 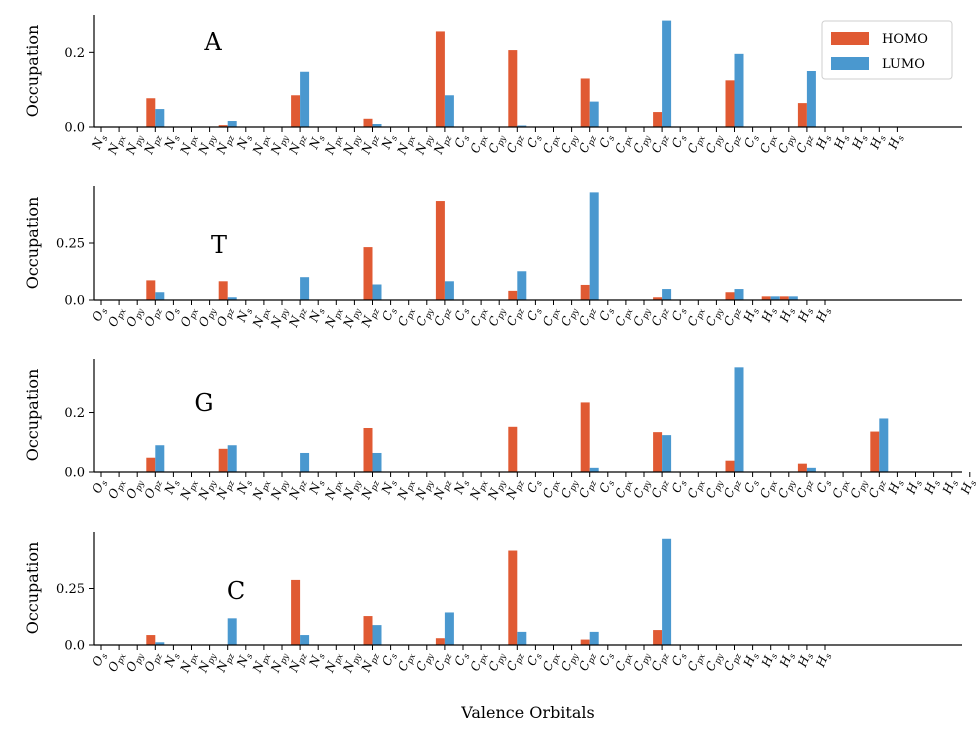 What do you see at coordinates (850, 63) in the screenshot?
I see `legend-swatch-lumo` at bounding box center [850, 63].